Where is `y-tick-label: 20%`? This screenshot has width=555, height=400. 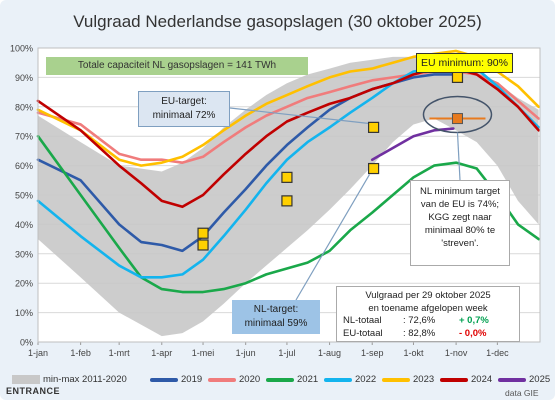 y-tick-label: 20% is located at coordinates (24, 284).